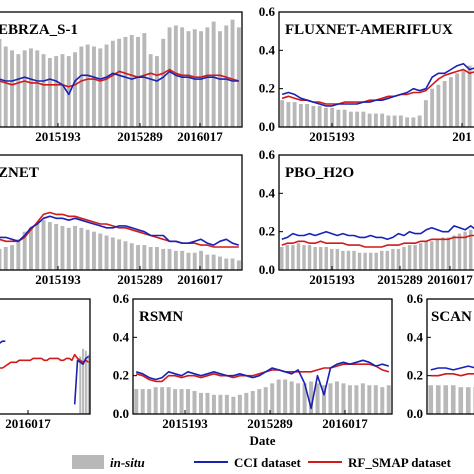 The width and height of the screenshot is (474, 474). What do you see at coordinates (262, 462) in the screenshot?
I see `legend: in-situ CCI dataset RF_SMAP dataset` at bounding box center [262, 462].